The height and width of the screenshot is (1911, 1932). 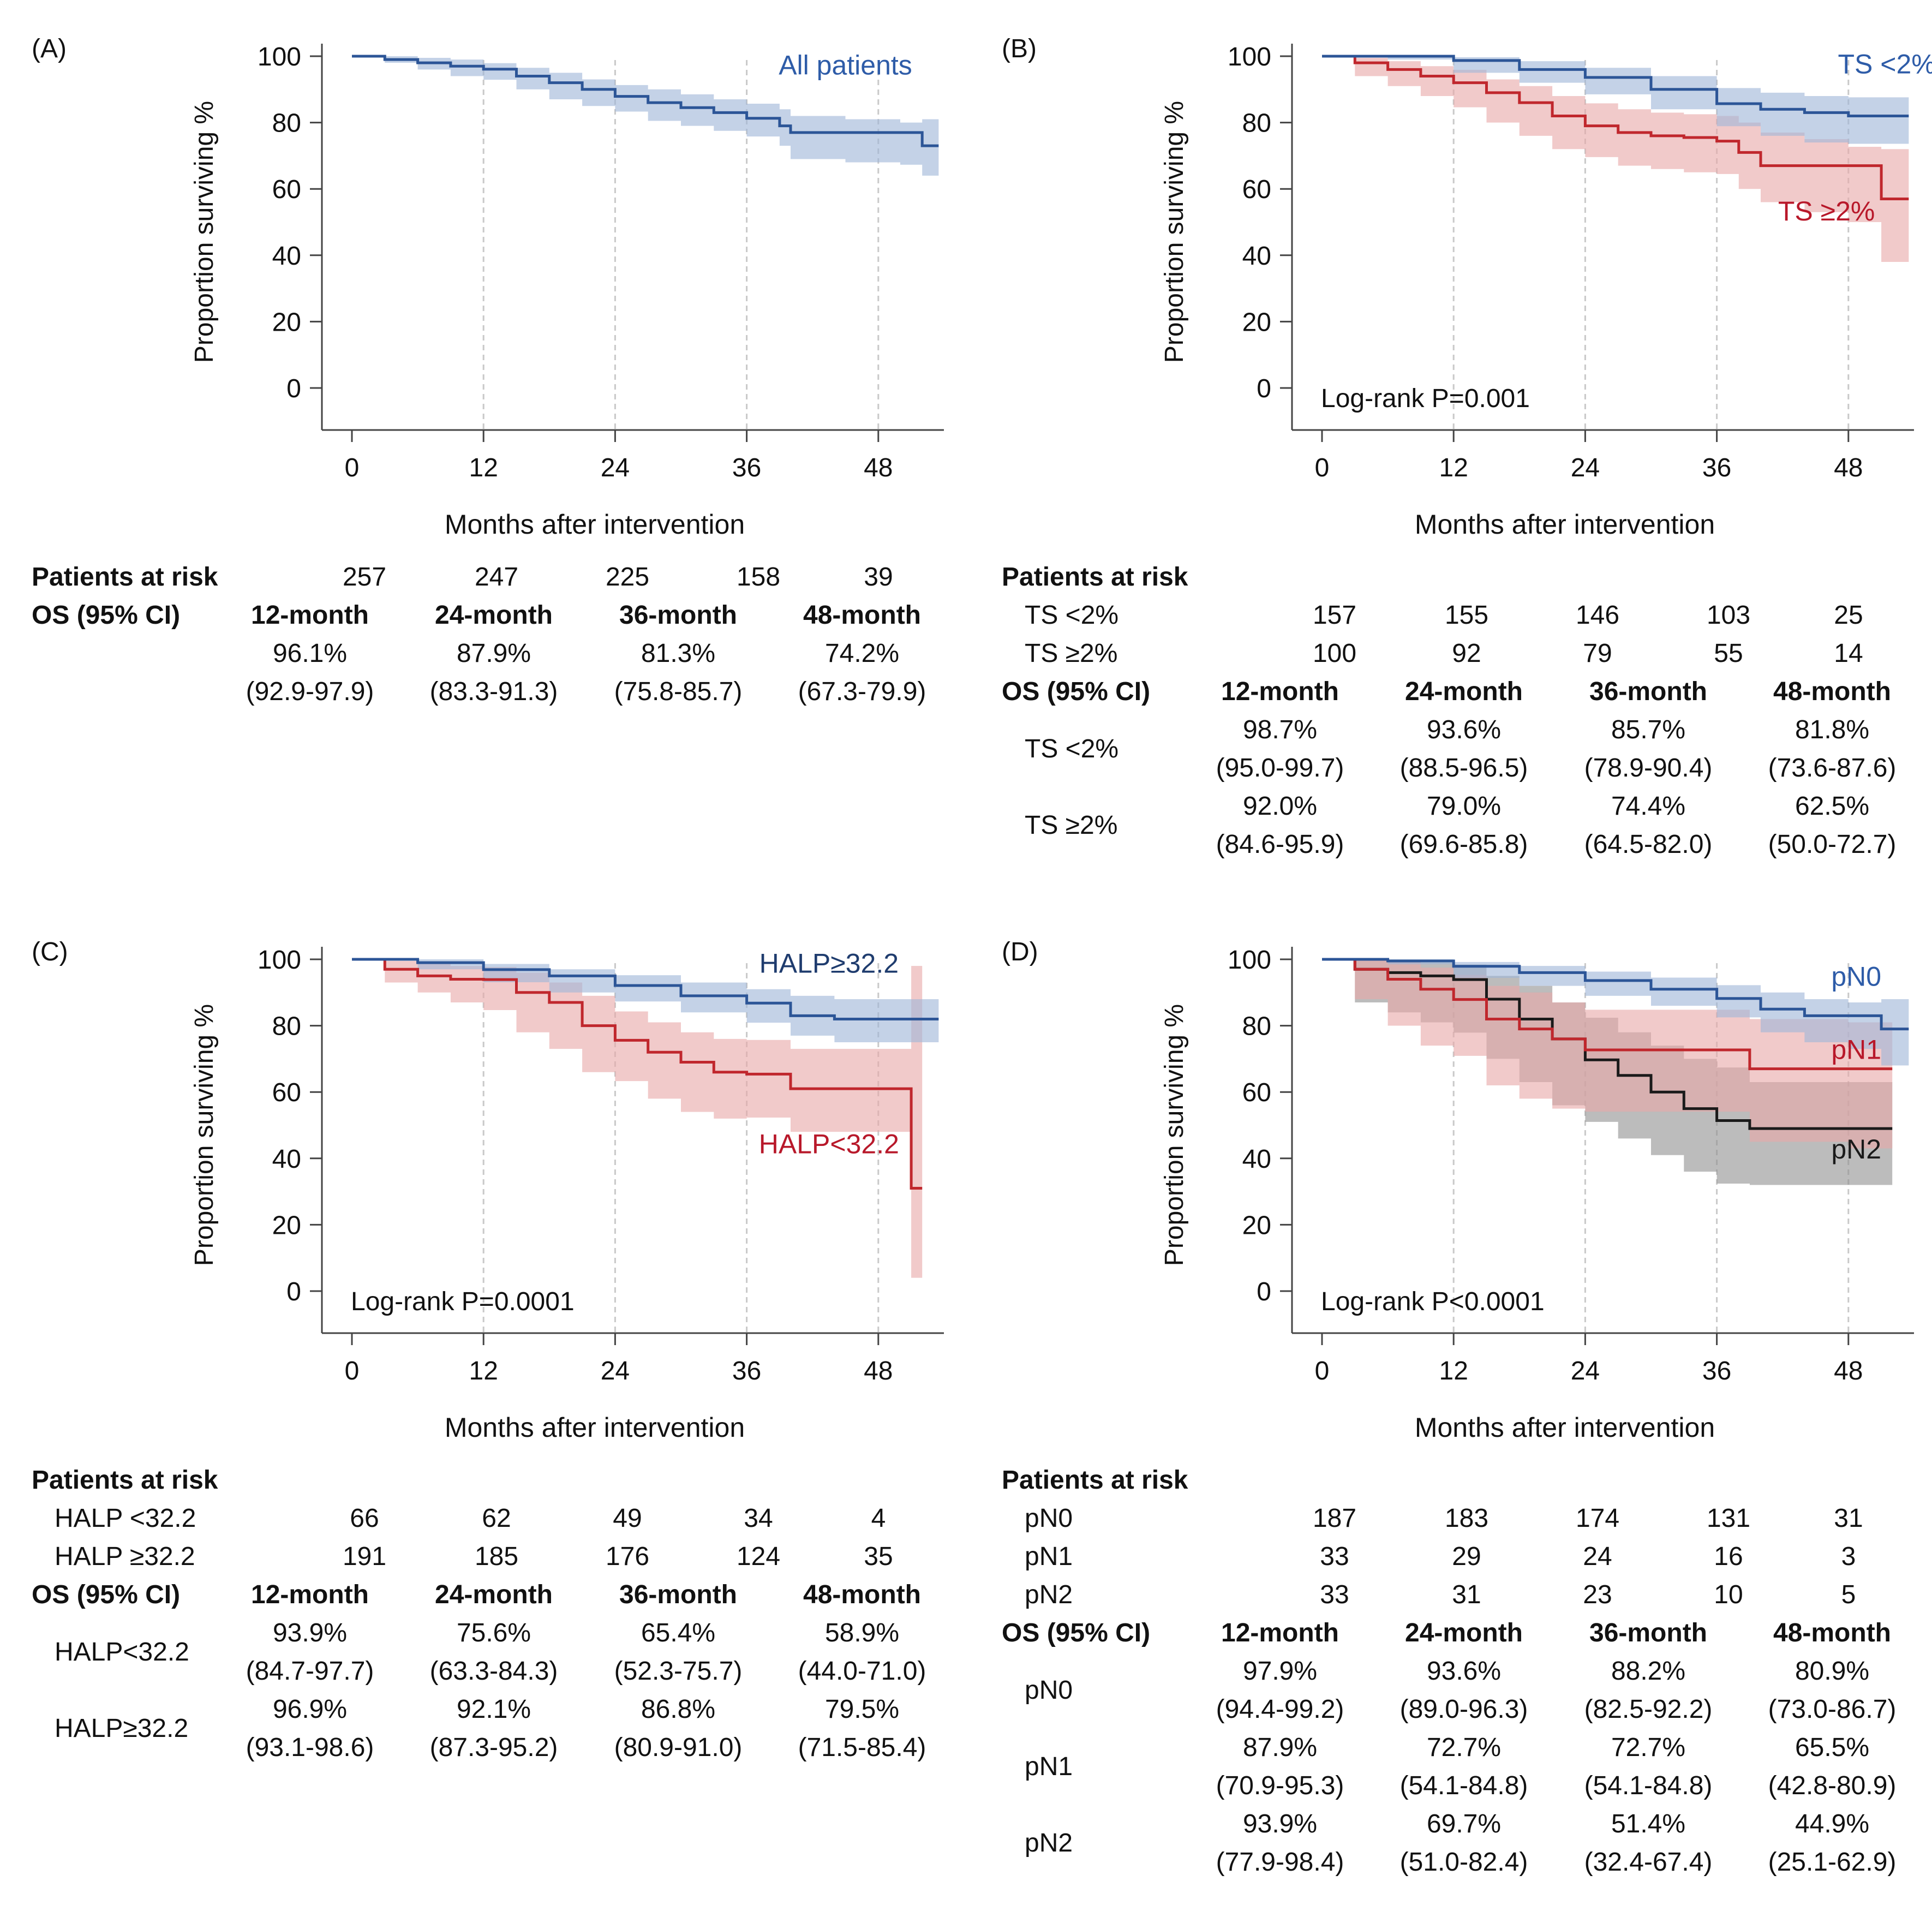 I want to click on os-estimate: 80.9%, so click(x=1832, y=1672).